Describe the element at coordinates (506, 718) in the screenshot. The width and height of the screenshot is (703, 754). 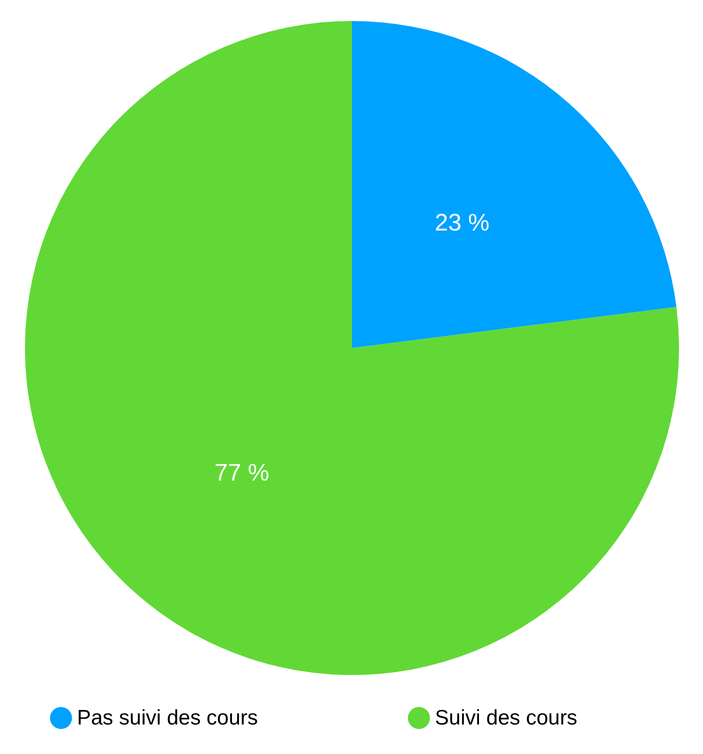
I see `legend-label: Suivi des cours` at that location.